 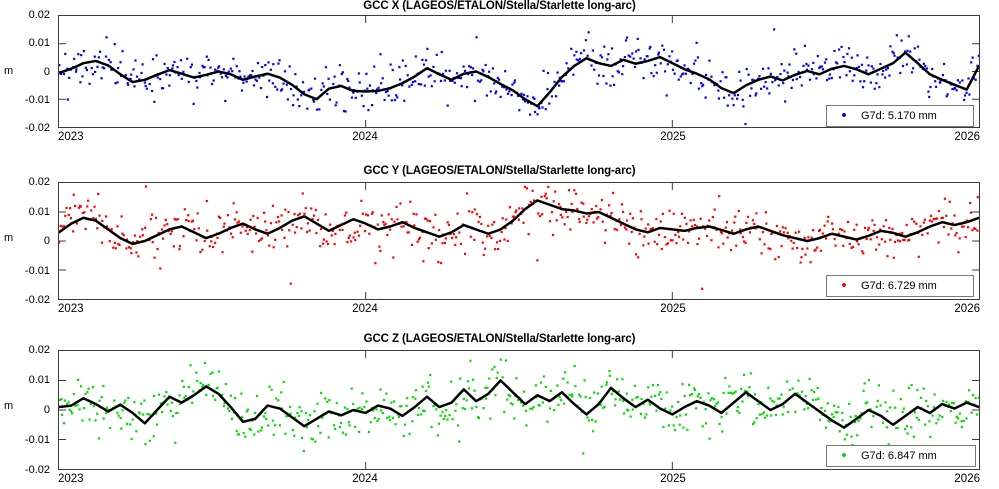 I want to click on legend-label-gcc-z: G7d: 6.847 mm, so click(x=899, y=456).